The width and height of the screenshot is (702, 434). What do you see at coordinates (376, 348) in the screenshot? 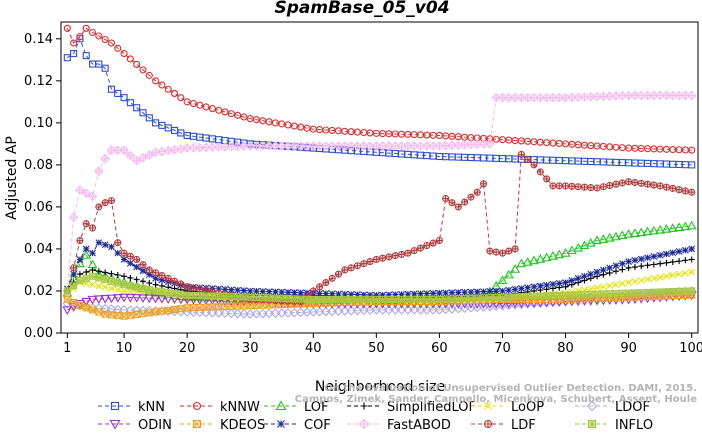
I see `x-tick-label: 50` at bounding box center [376, 348].